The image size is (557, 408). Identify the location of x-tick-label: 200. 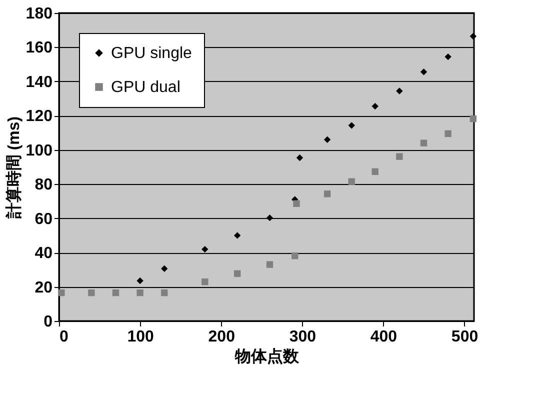
(222, 337).